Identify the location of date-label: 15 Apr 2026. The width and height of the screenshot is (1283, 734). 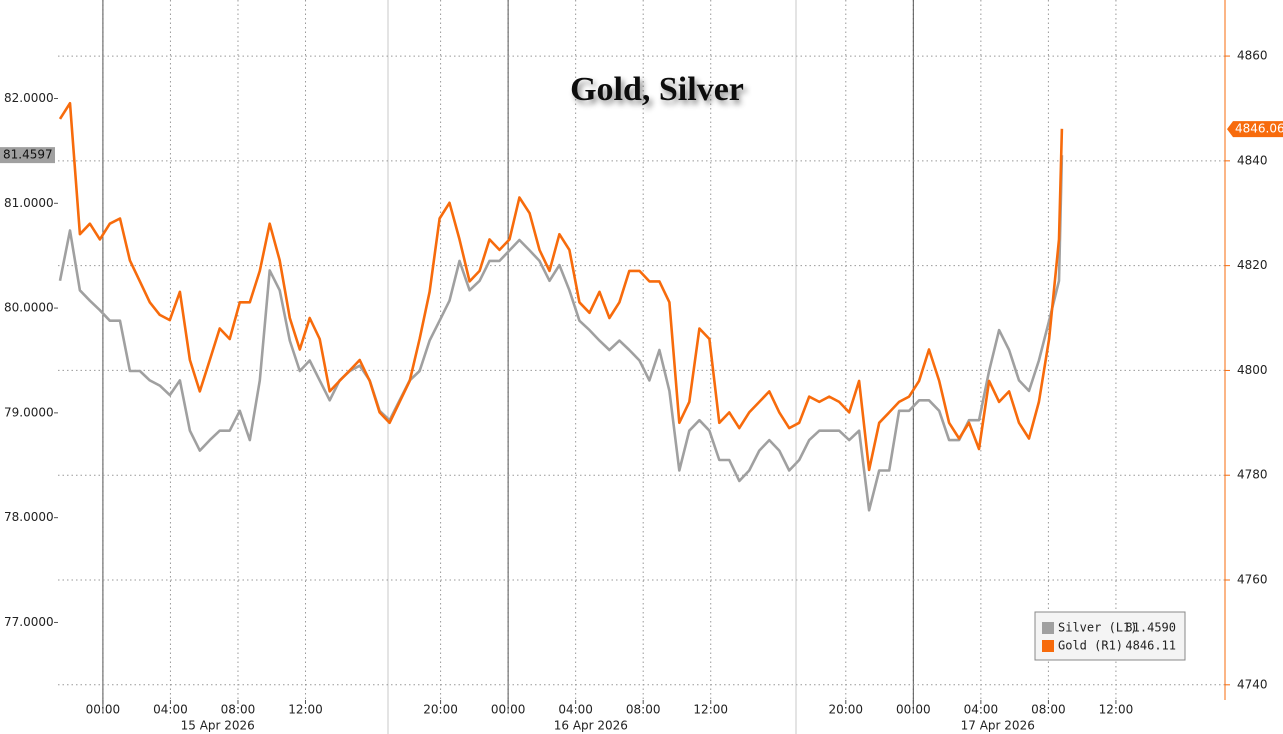
(218, 726).